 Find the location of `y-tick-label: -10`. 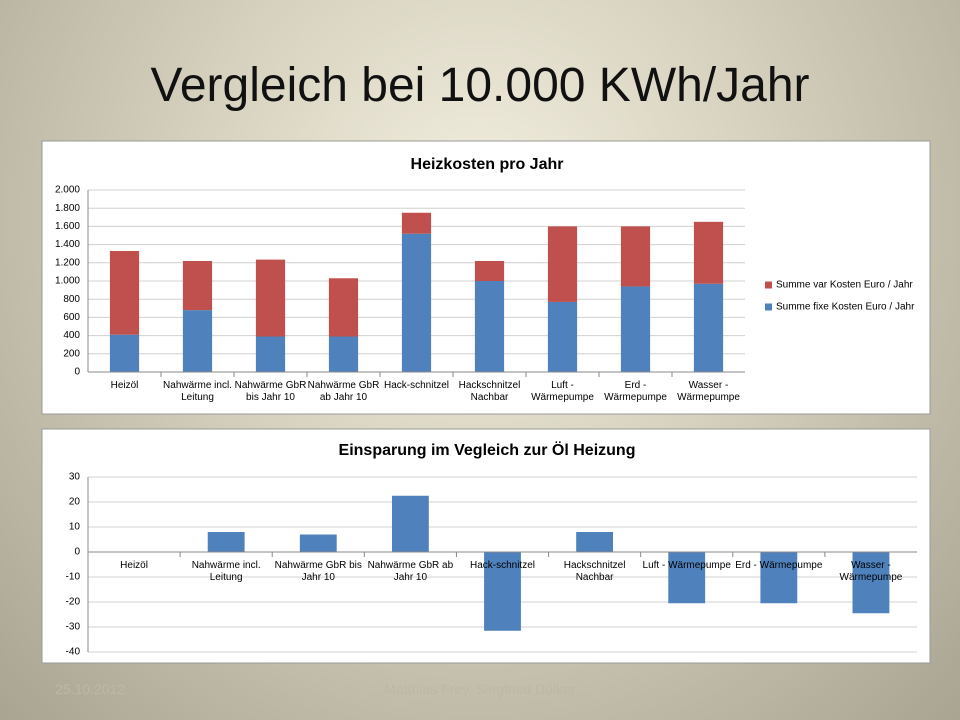

y-tick-label: -10 is located at coordinates (73, 577).